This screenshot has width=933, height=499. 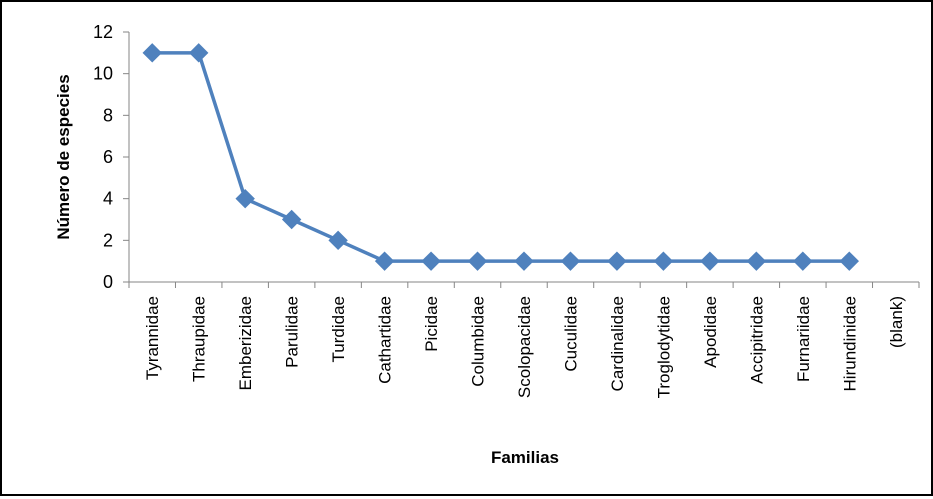 What do you see at coordinates (103, 32) in the screenshot?
I see `y-tick-label: 12` at bounding box center [103, 32].